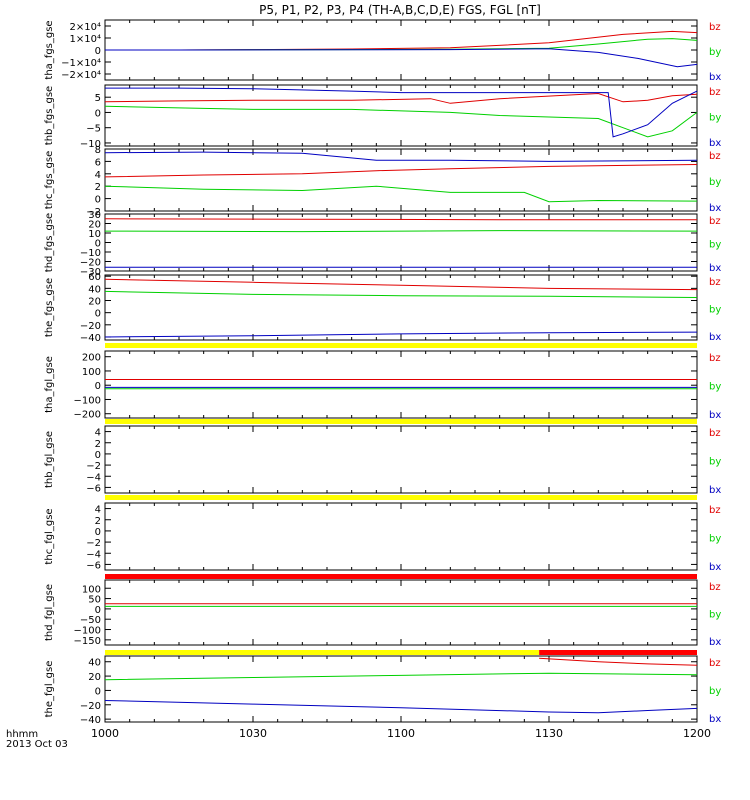 The width and height of the screenshot is (750, 800). I want to click on y-tick-label: 50, so click(94, 600).